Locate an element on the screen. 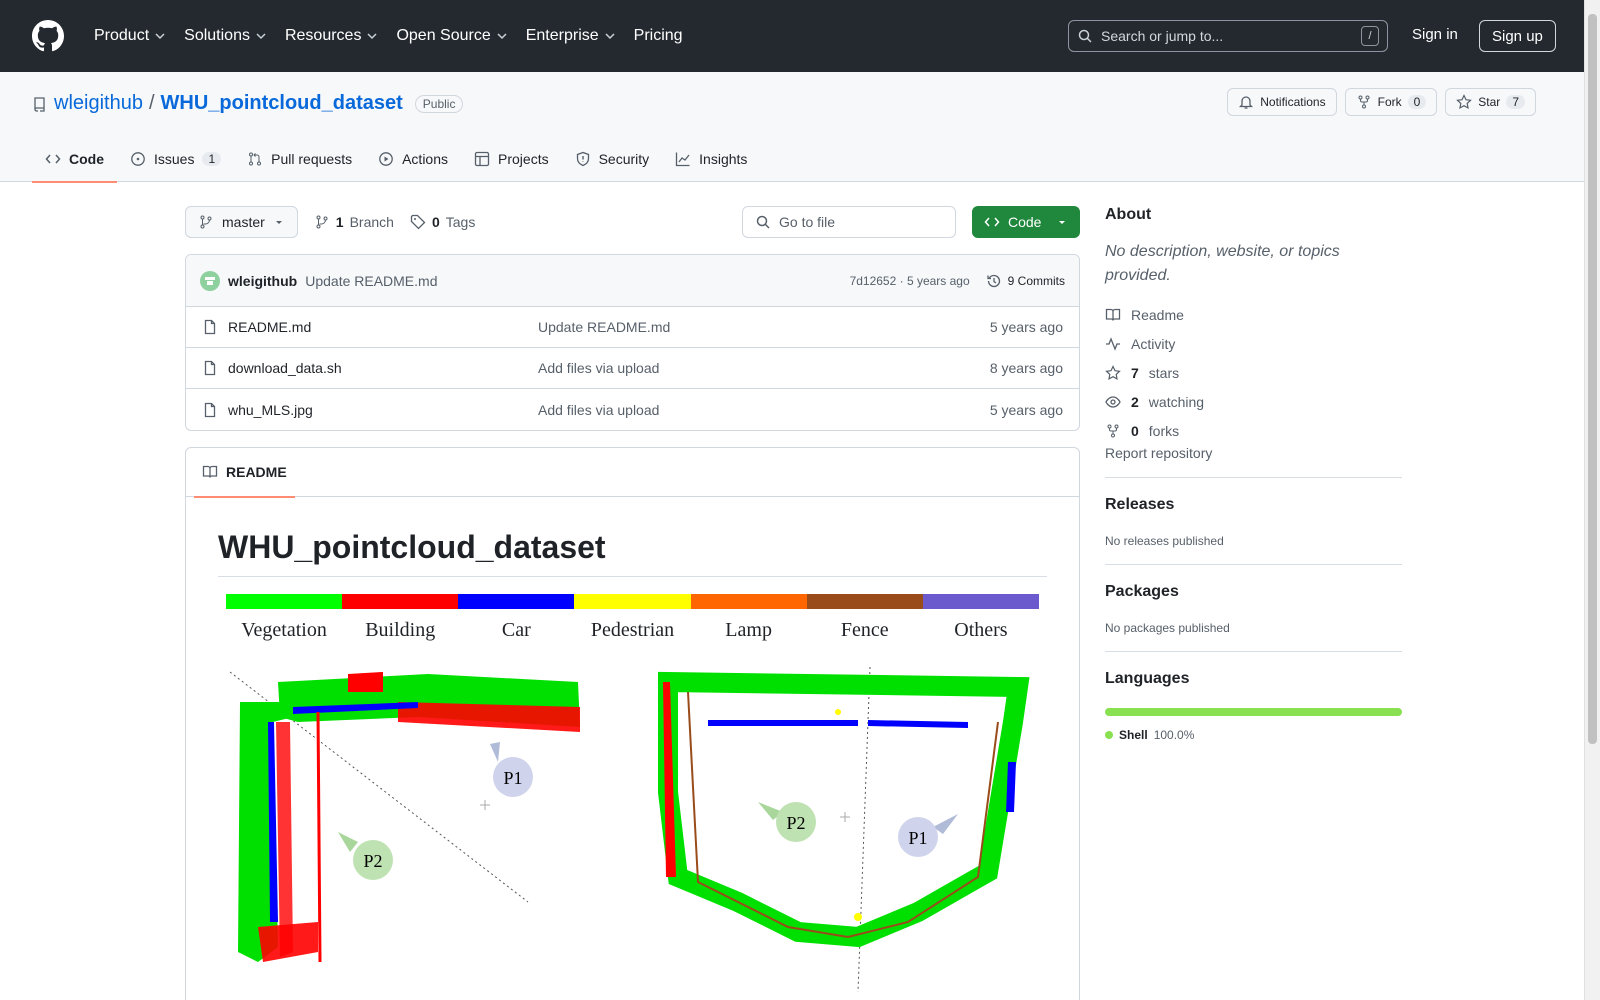 This screenshot has width=1600, height=1000. point-cloud-left: P1 P2 is located at coordinates (404, 817).